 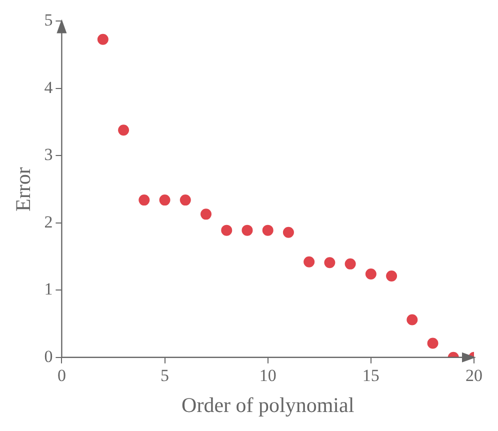 I want to click on y-tick-label: 5, so click(x=48, y=20).